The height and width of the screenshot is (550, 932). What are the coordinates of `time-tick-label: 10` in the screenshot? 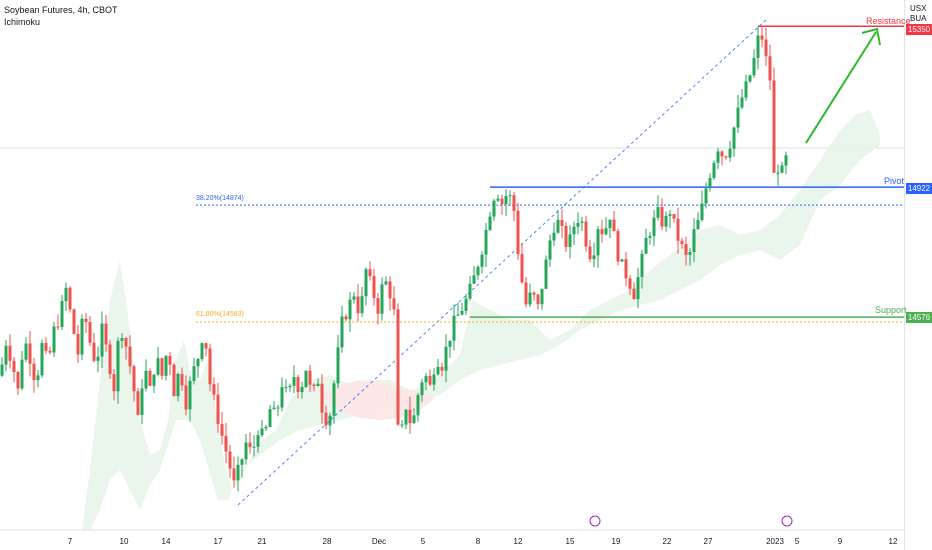 It's located at (124, 541).